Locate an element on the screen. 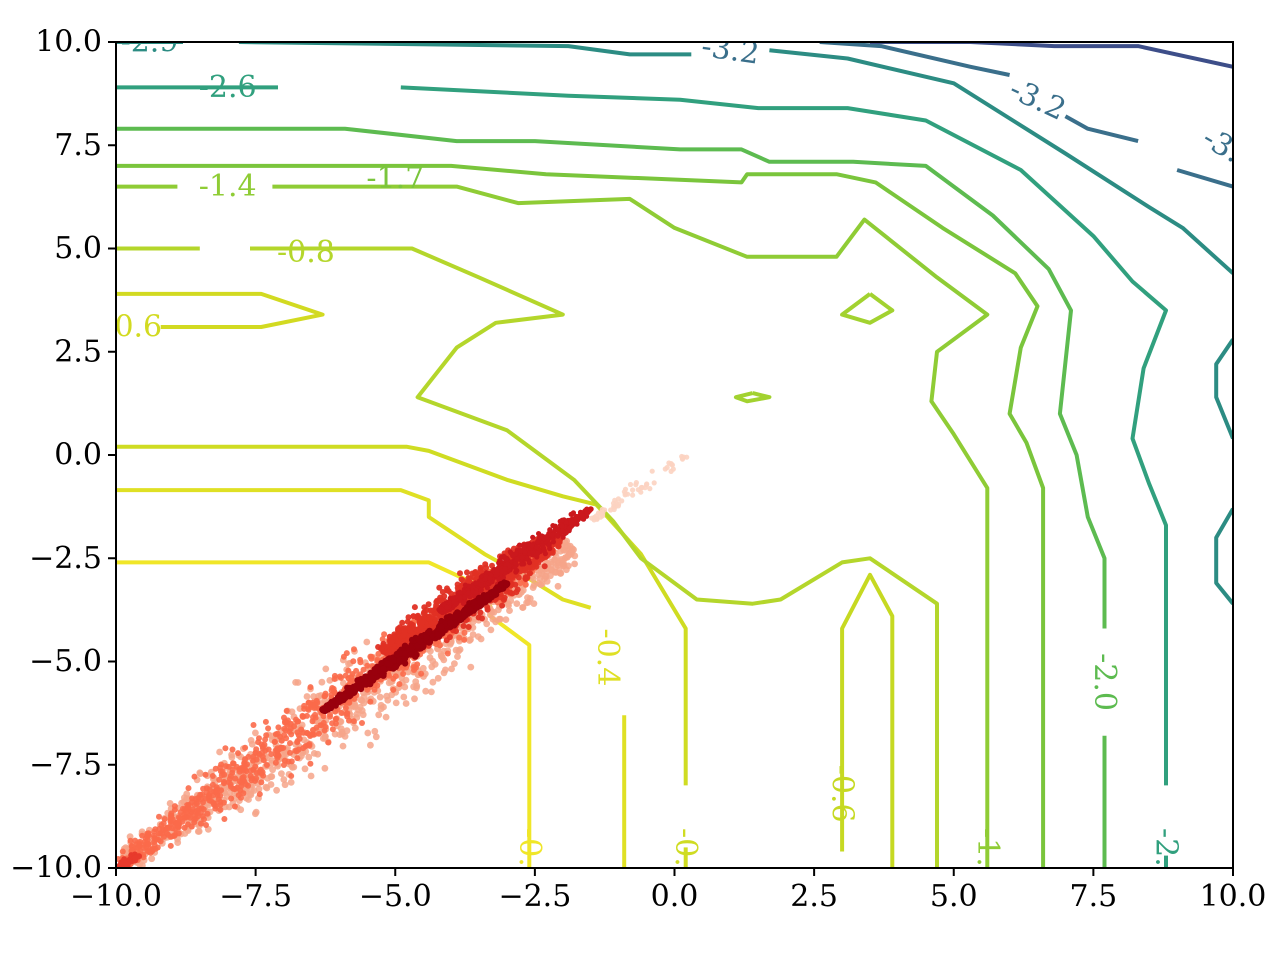 This screenshot has width=1280, height=960. contour-label-1: -2.6 is located at coordinates (228, 87).